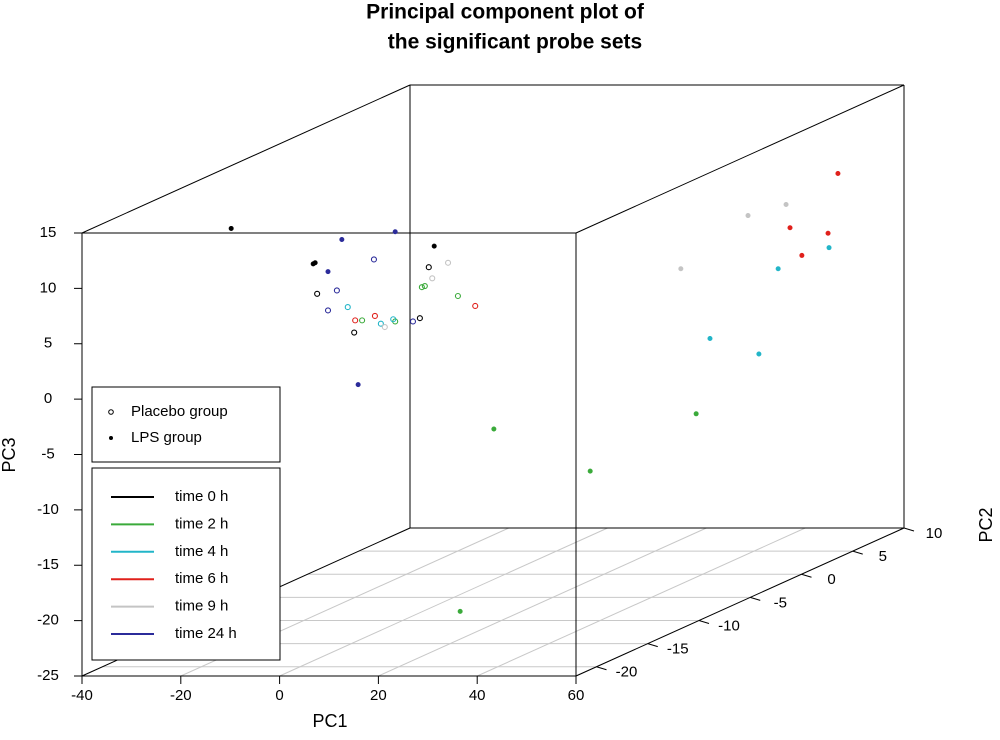 Image resolution: width=1000 pixels, height=740 pixels. Describe the element at coordinates (201, 551) in the screenshot. I see `legend-label: time 4 h` at that location.